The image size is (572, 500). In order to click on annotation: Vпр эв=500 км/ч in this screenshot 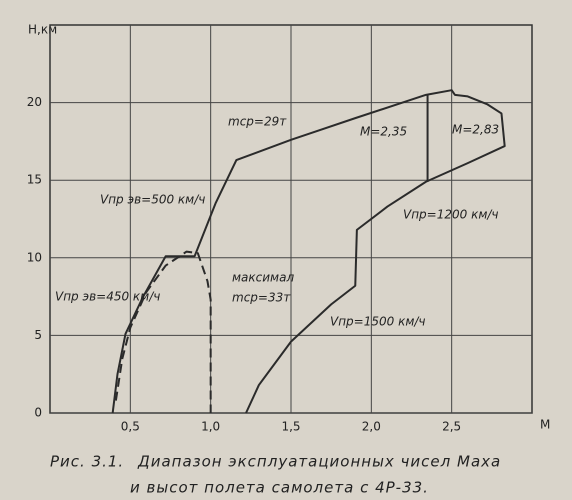, I will do `click(152, 200)`.